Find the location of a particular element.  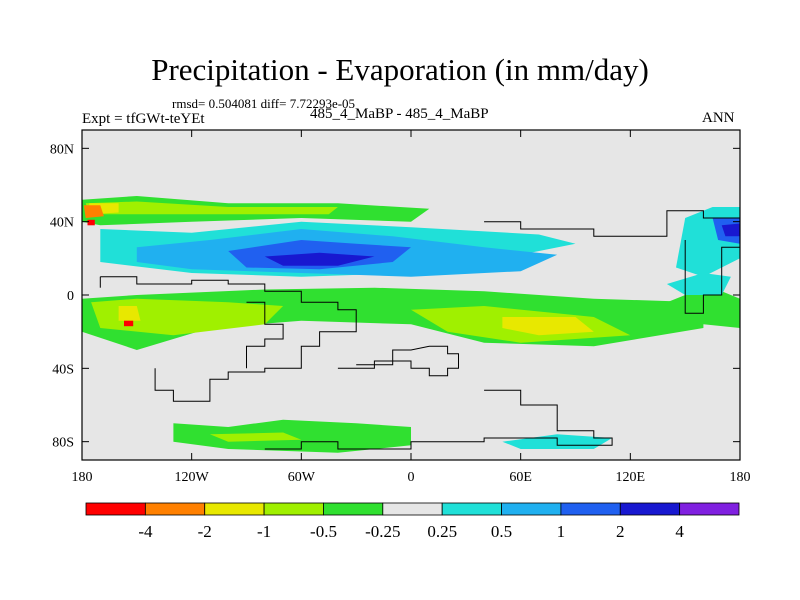

case-label: 485_4_MaBP - 485_4_MaBP is located at coordinates (399, 114).